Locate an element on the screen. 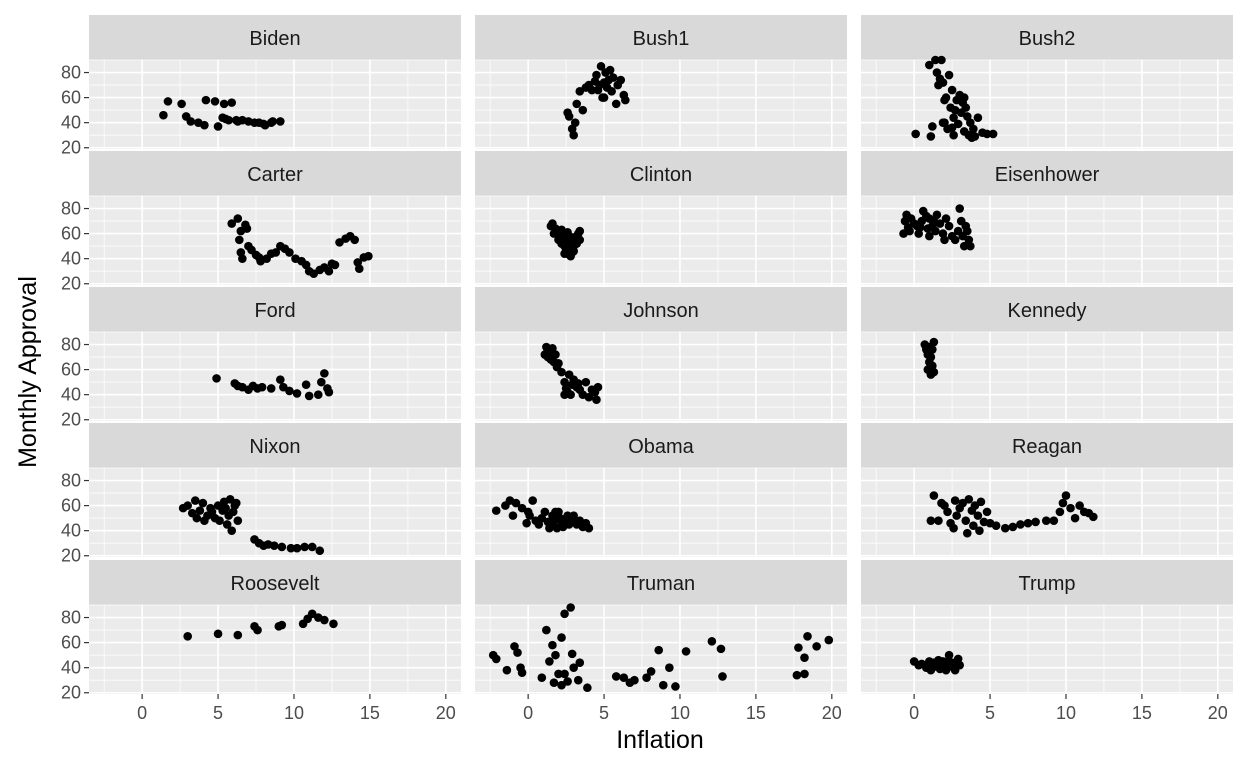 The width and height of the screenshot is (1248, 768). facet-bush1: Bush1 is located at coordinates (661, 82).